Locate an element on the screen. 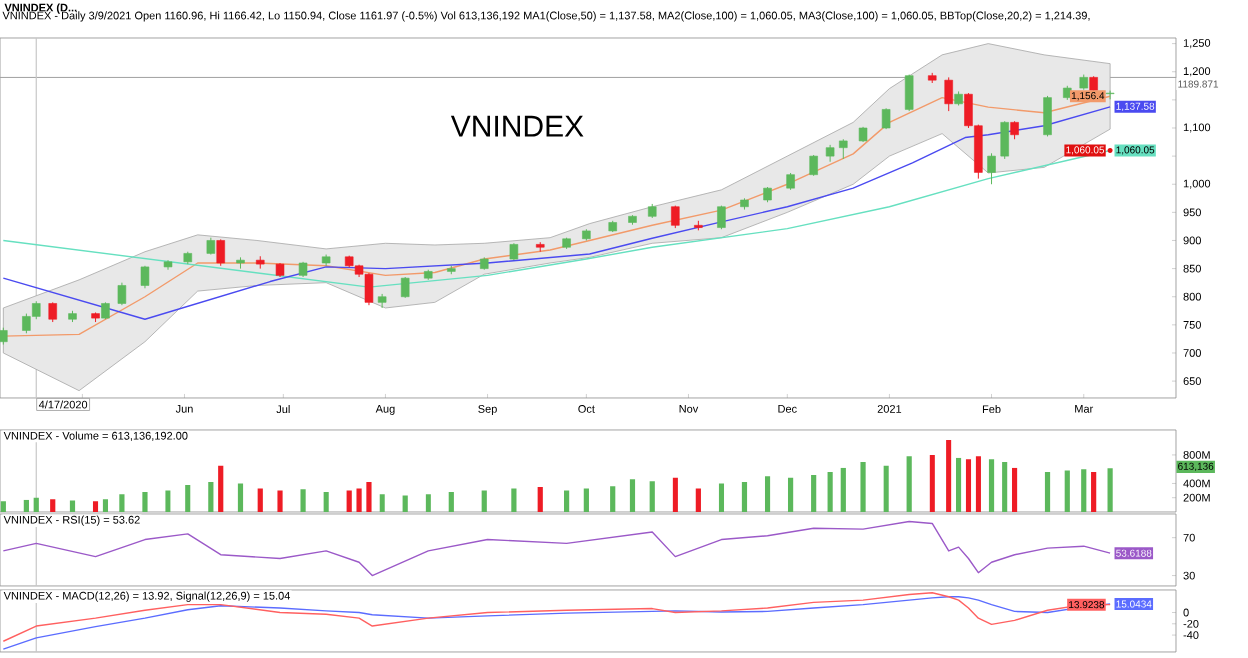 The height and width of the screenshot is (658, 1248). annotation: VNINDEX is located at coordinates (517, 126).